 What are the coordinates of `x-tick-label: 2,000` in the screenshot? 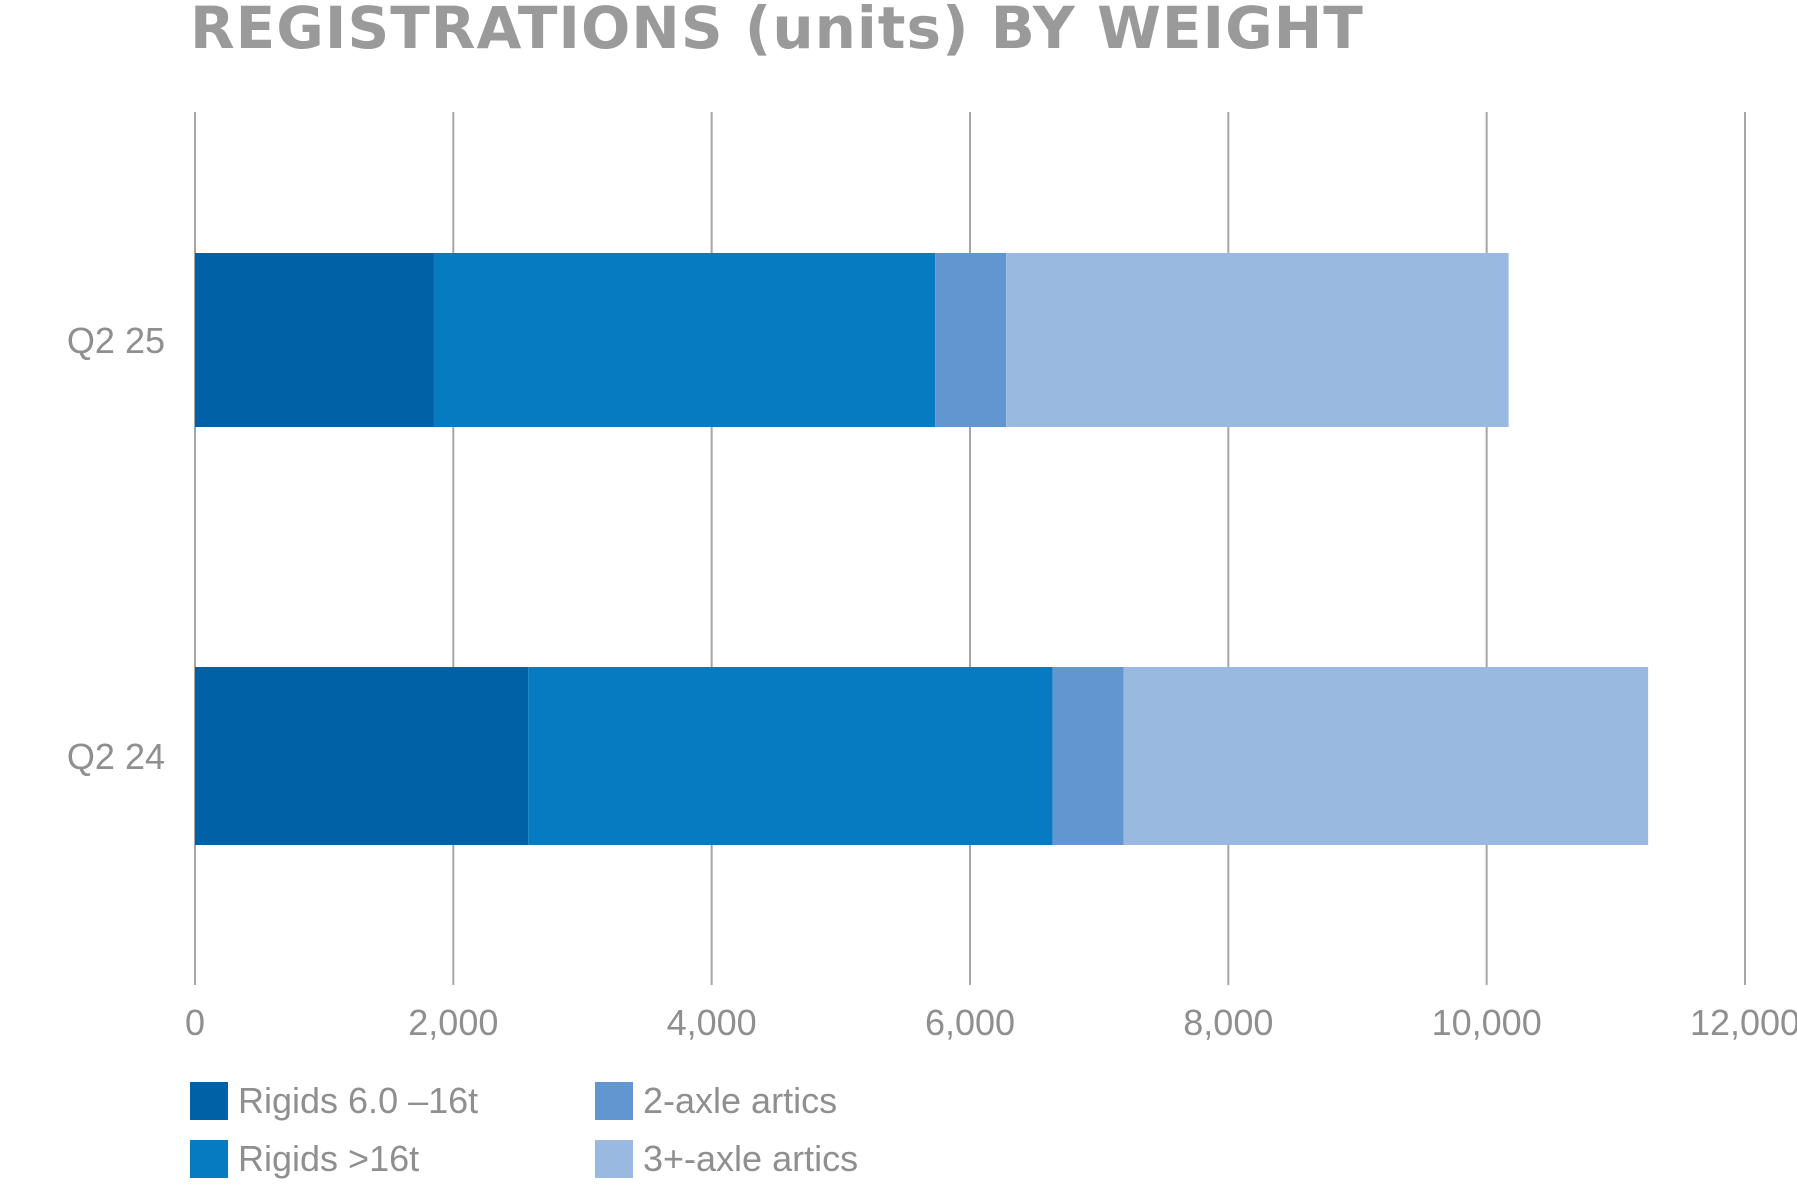 It's located at (453, 1022).